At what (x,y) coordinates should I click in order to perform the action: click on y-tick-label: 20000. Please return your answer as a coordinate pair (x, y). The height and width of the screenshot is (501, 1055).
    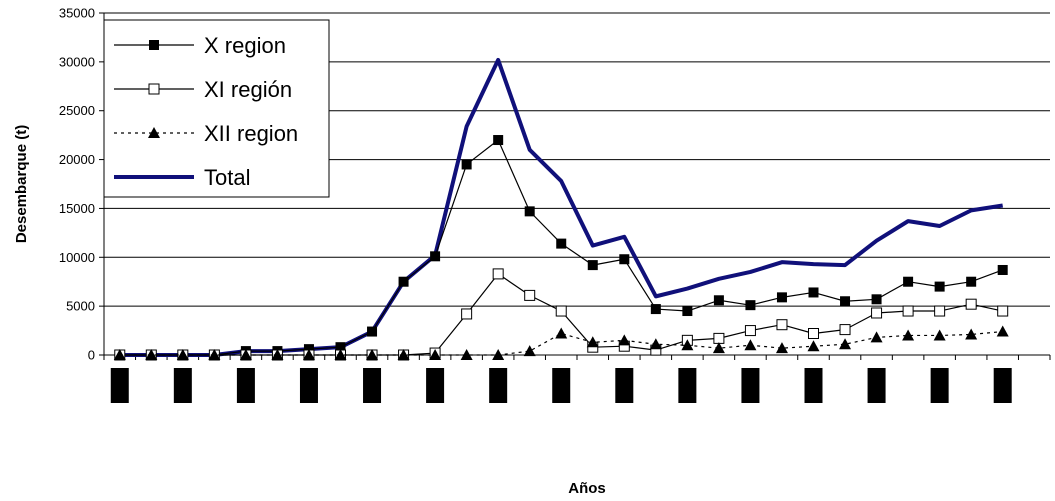
    Looking at the image, I should click on (77, 159).